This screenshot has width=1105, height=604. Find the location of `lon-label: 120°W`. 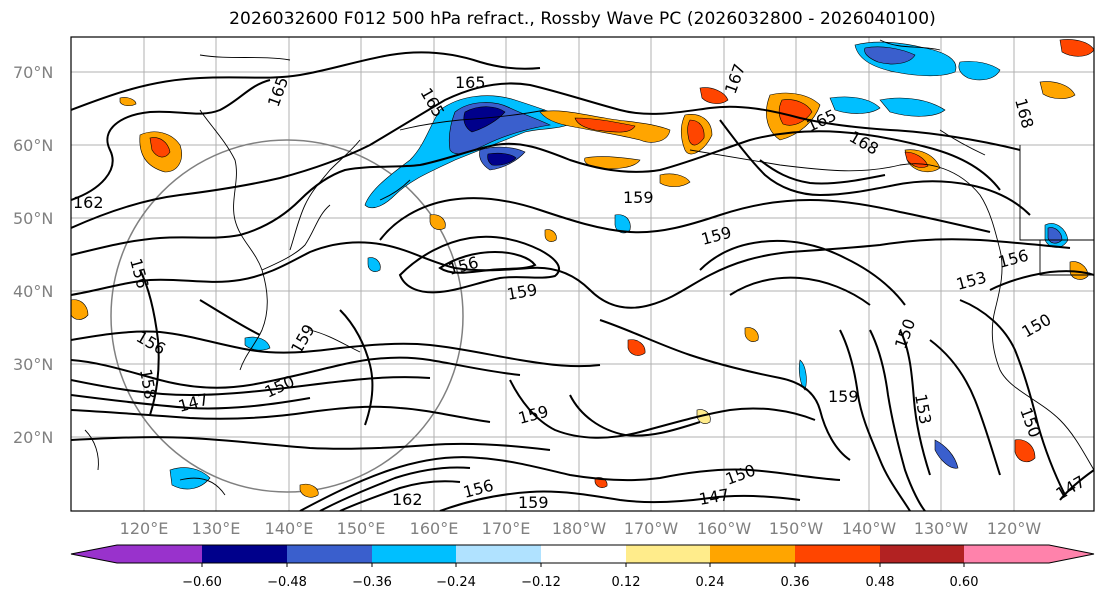

lon-label: 120°W is located at coordinates (1014, 528).